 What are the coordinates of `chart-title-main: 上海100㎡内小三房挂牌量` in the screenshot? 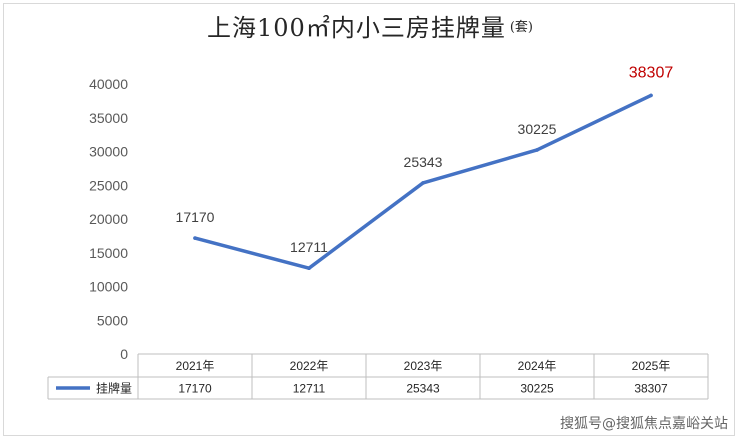 It's located at (356, 28).